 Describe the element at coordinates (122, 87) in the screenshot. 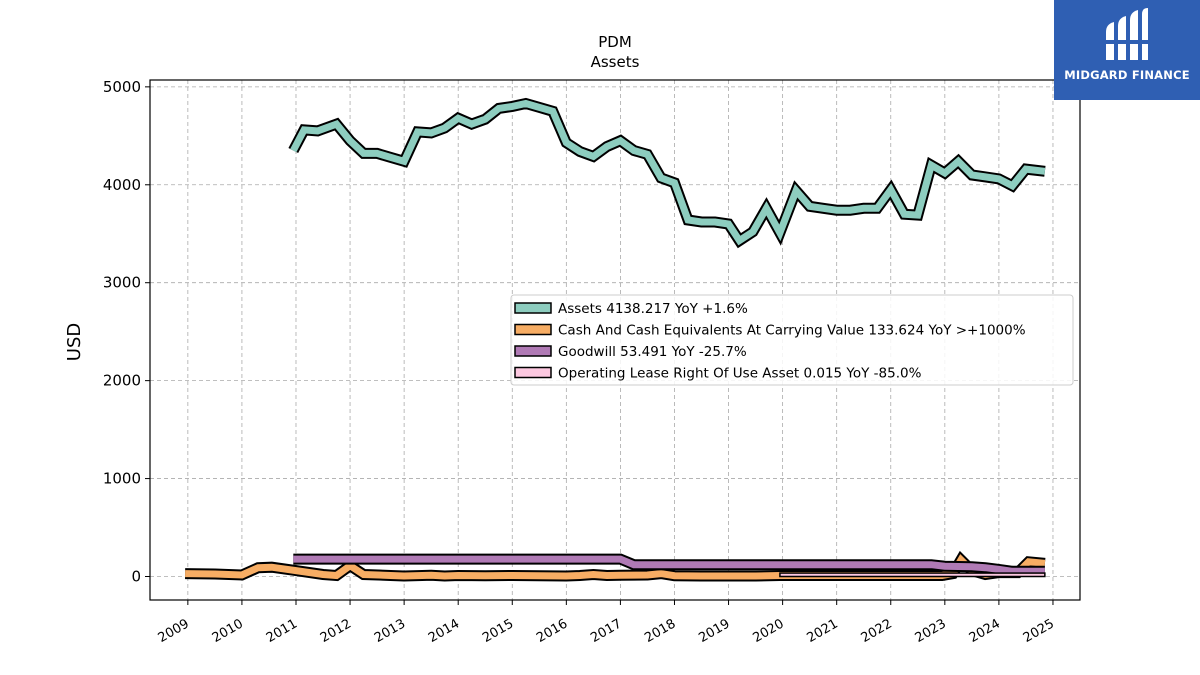

I see `y-tick-label: 5000` at that location.